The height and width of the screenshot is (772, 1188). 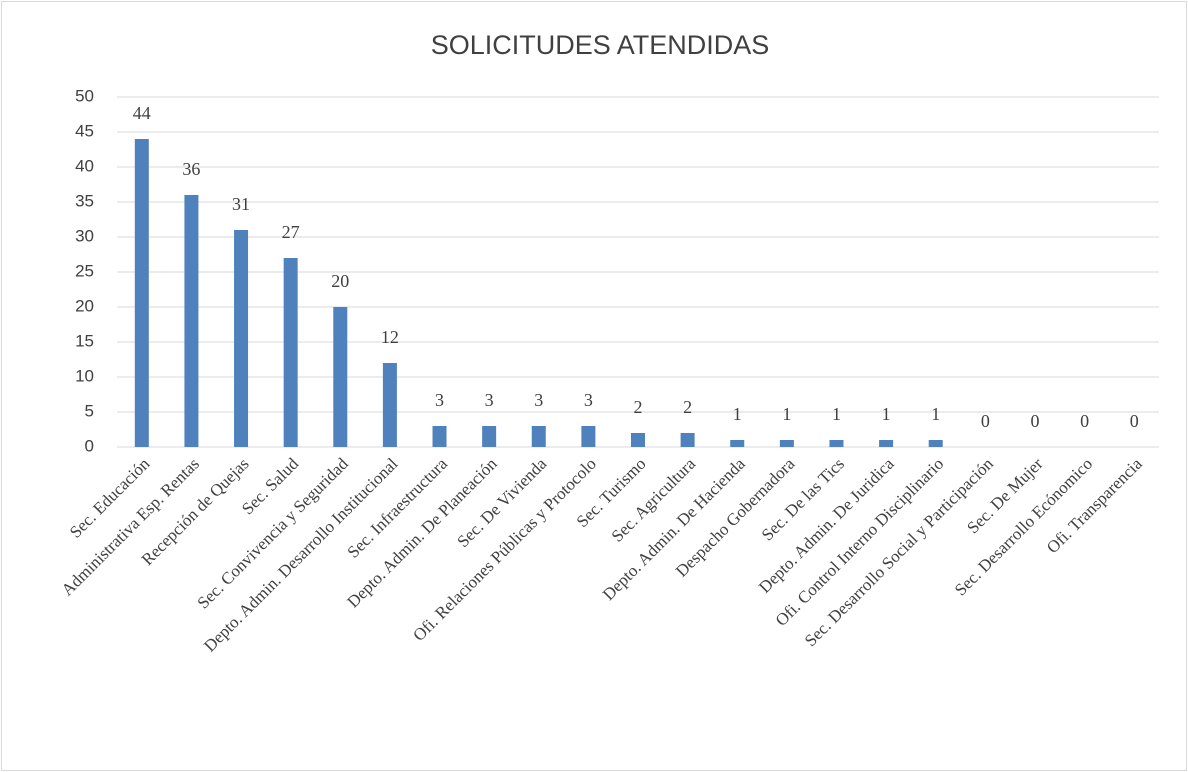 I want to click on y-tick-label: 35, so click(x=84, y=200).